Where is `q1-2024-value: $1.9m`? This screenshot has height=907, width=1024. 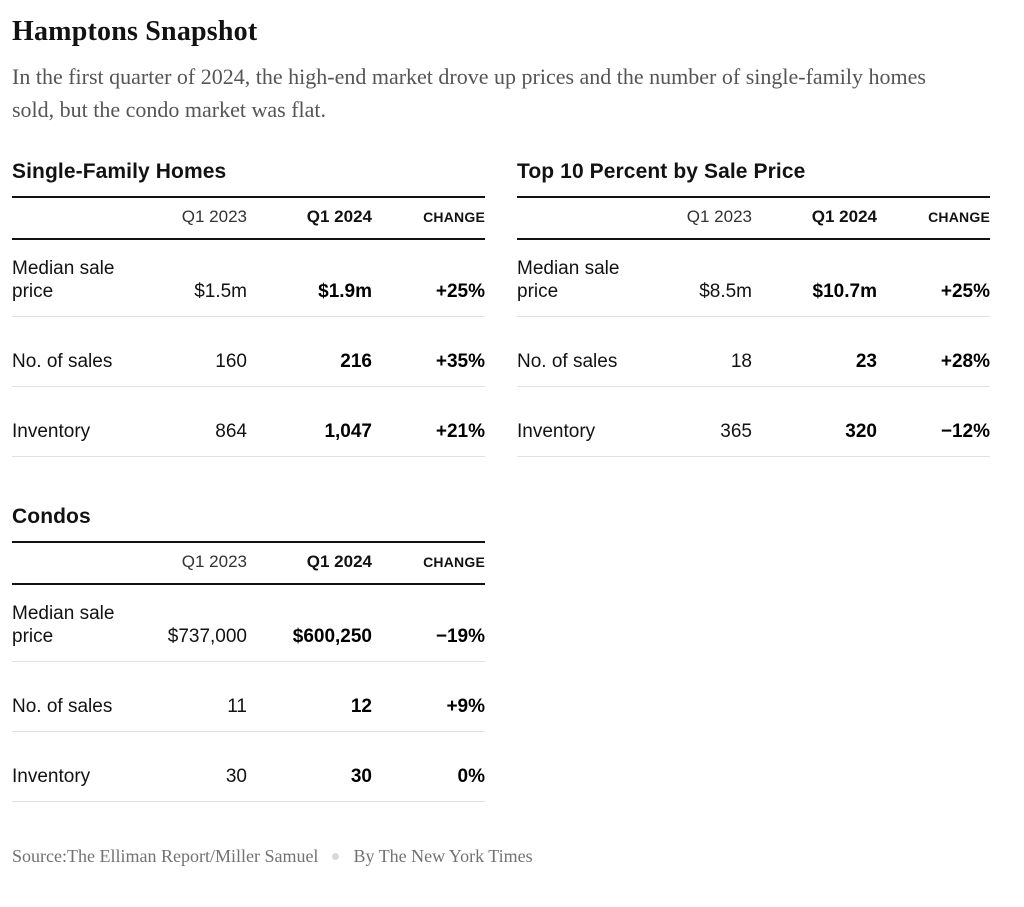 q1-2024-value: $1.9m is located at coordinates (345, 292).